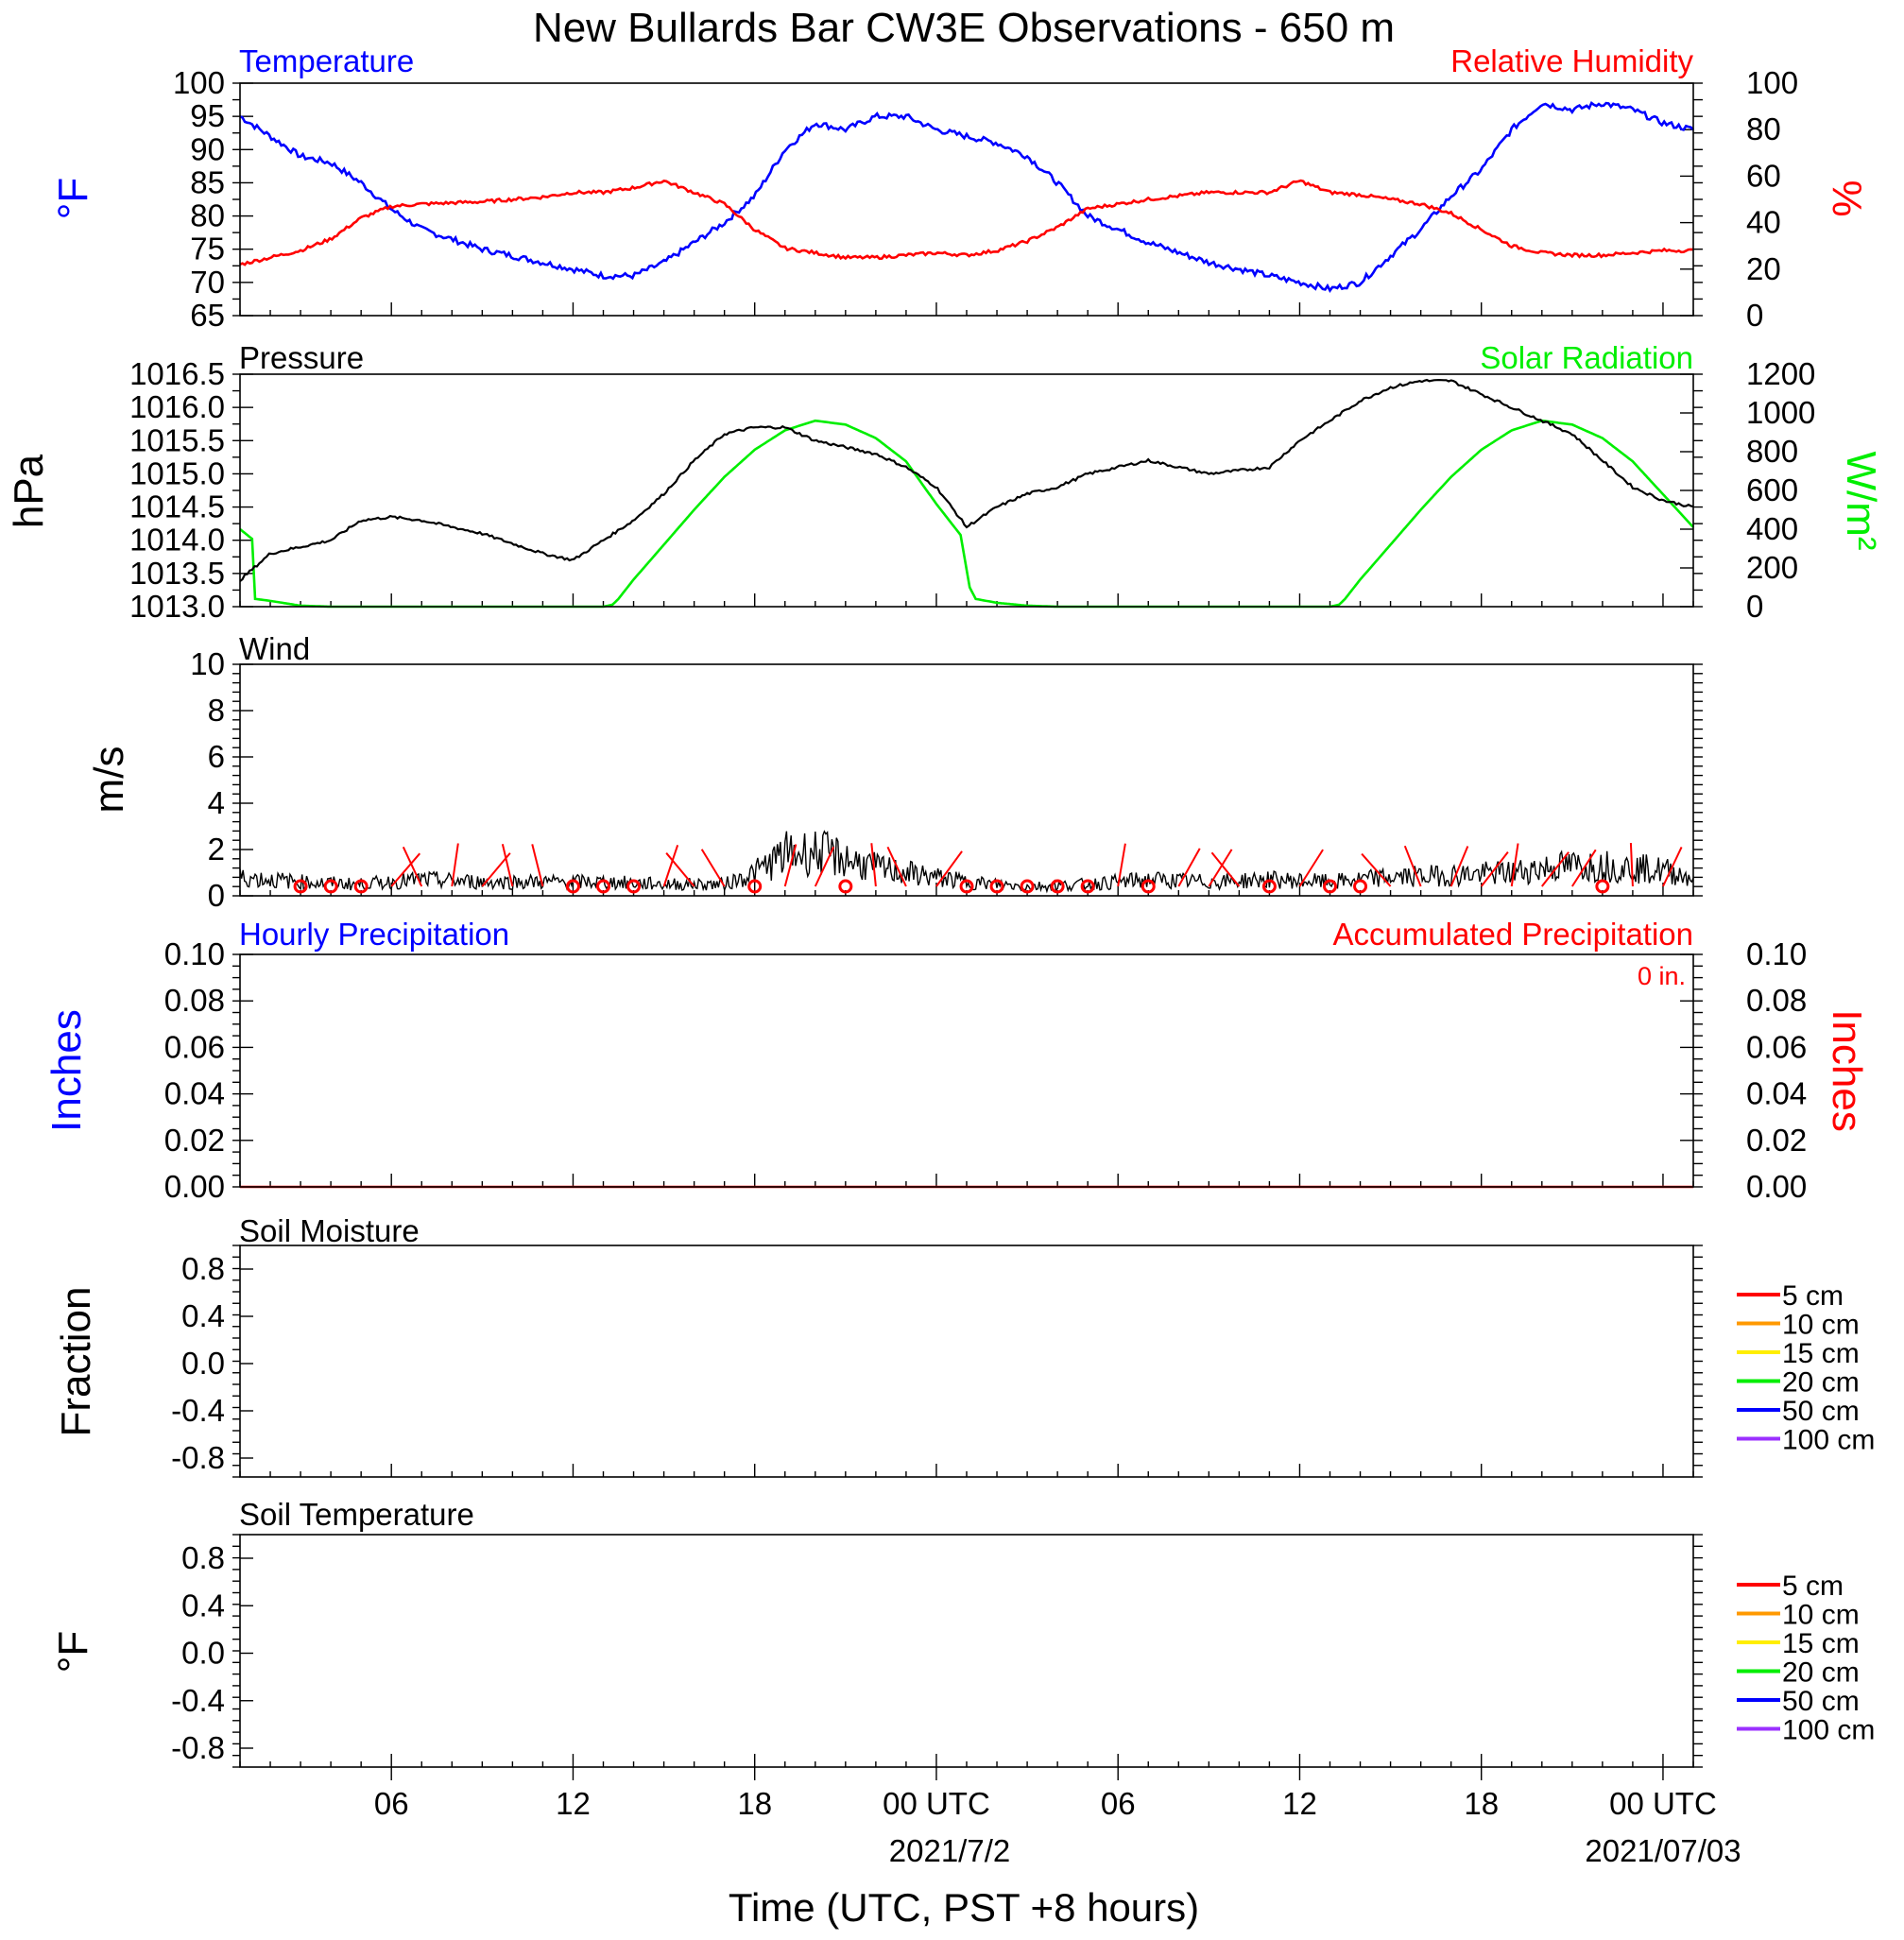 This screenshot has height=1940, width=1904. I want to click on pressure-plot-frame, so click(966, 490).